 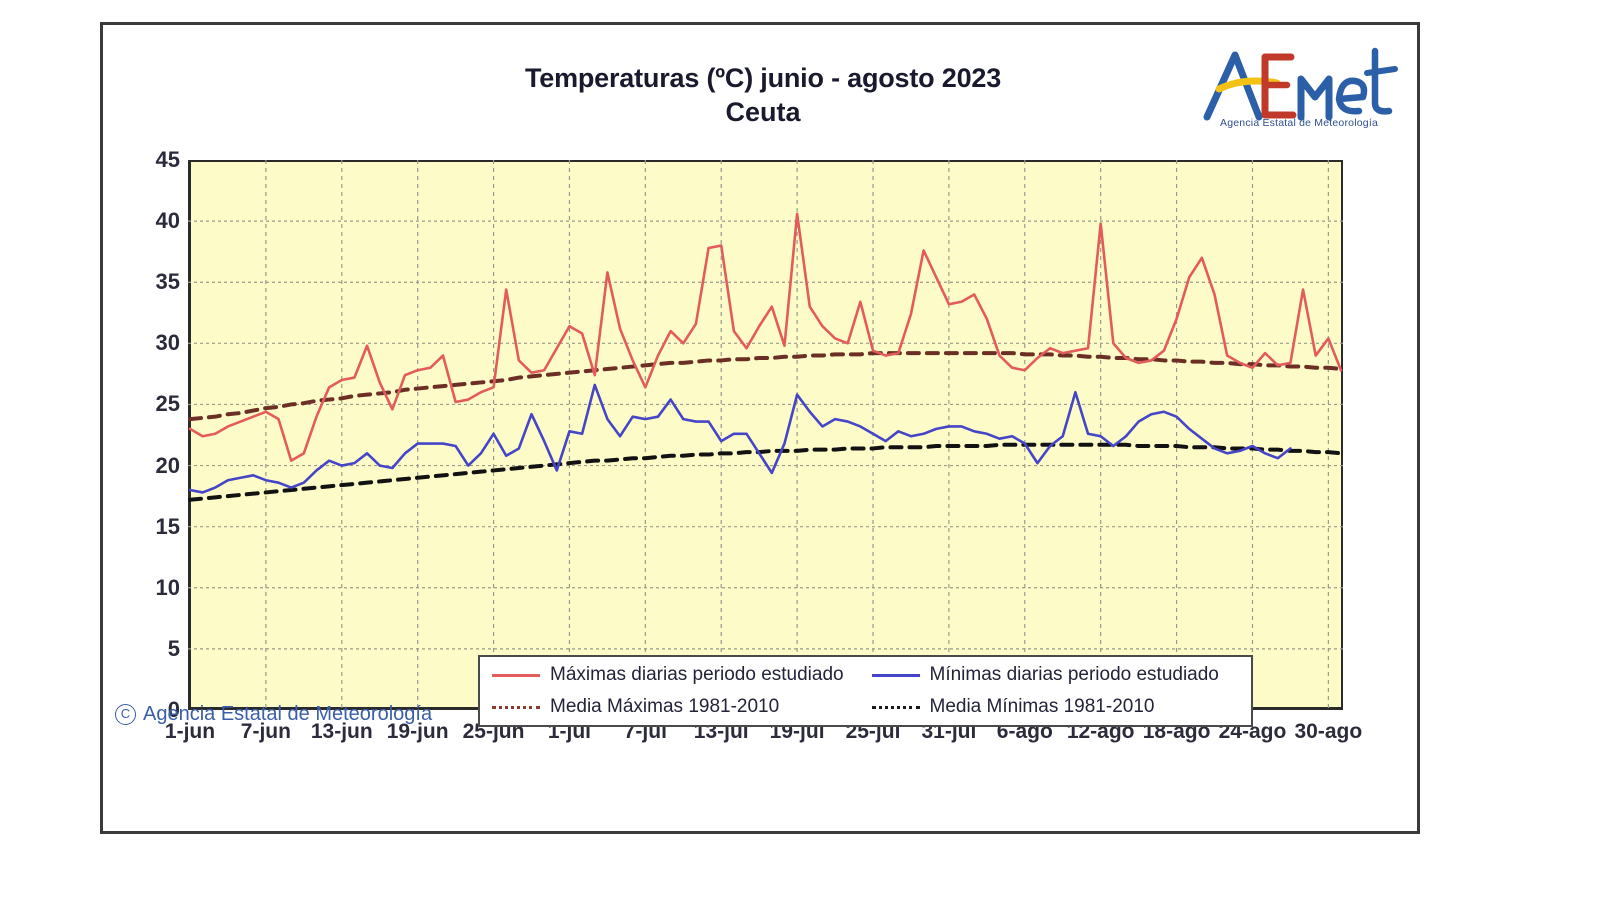 I want to click on legend-swatch-mean-max-line, so click(x=516, y=707).